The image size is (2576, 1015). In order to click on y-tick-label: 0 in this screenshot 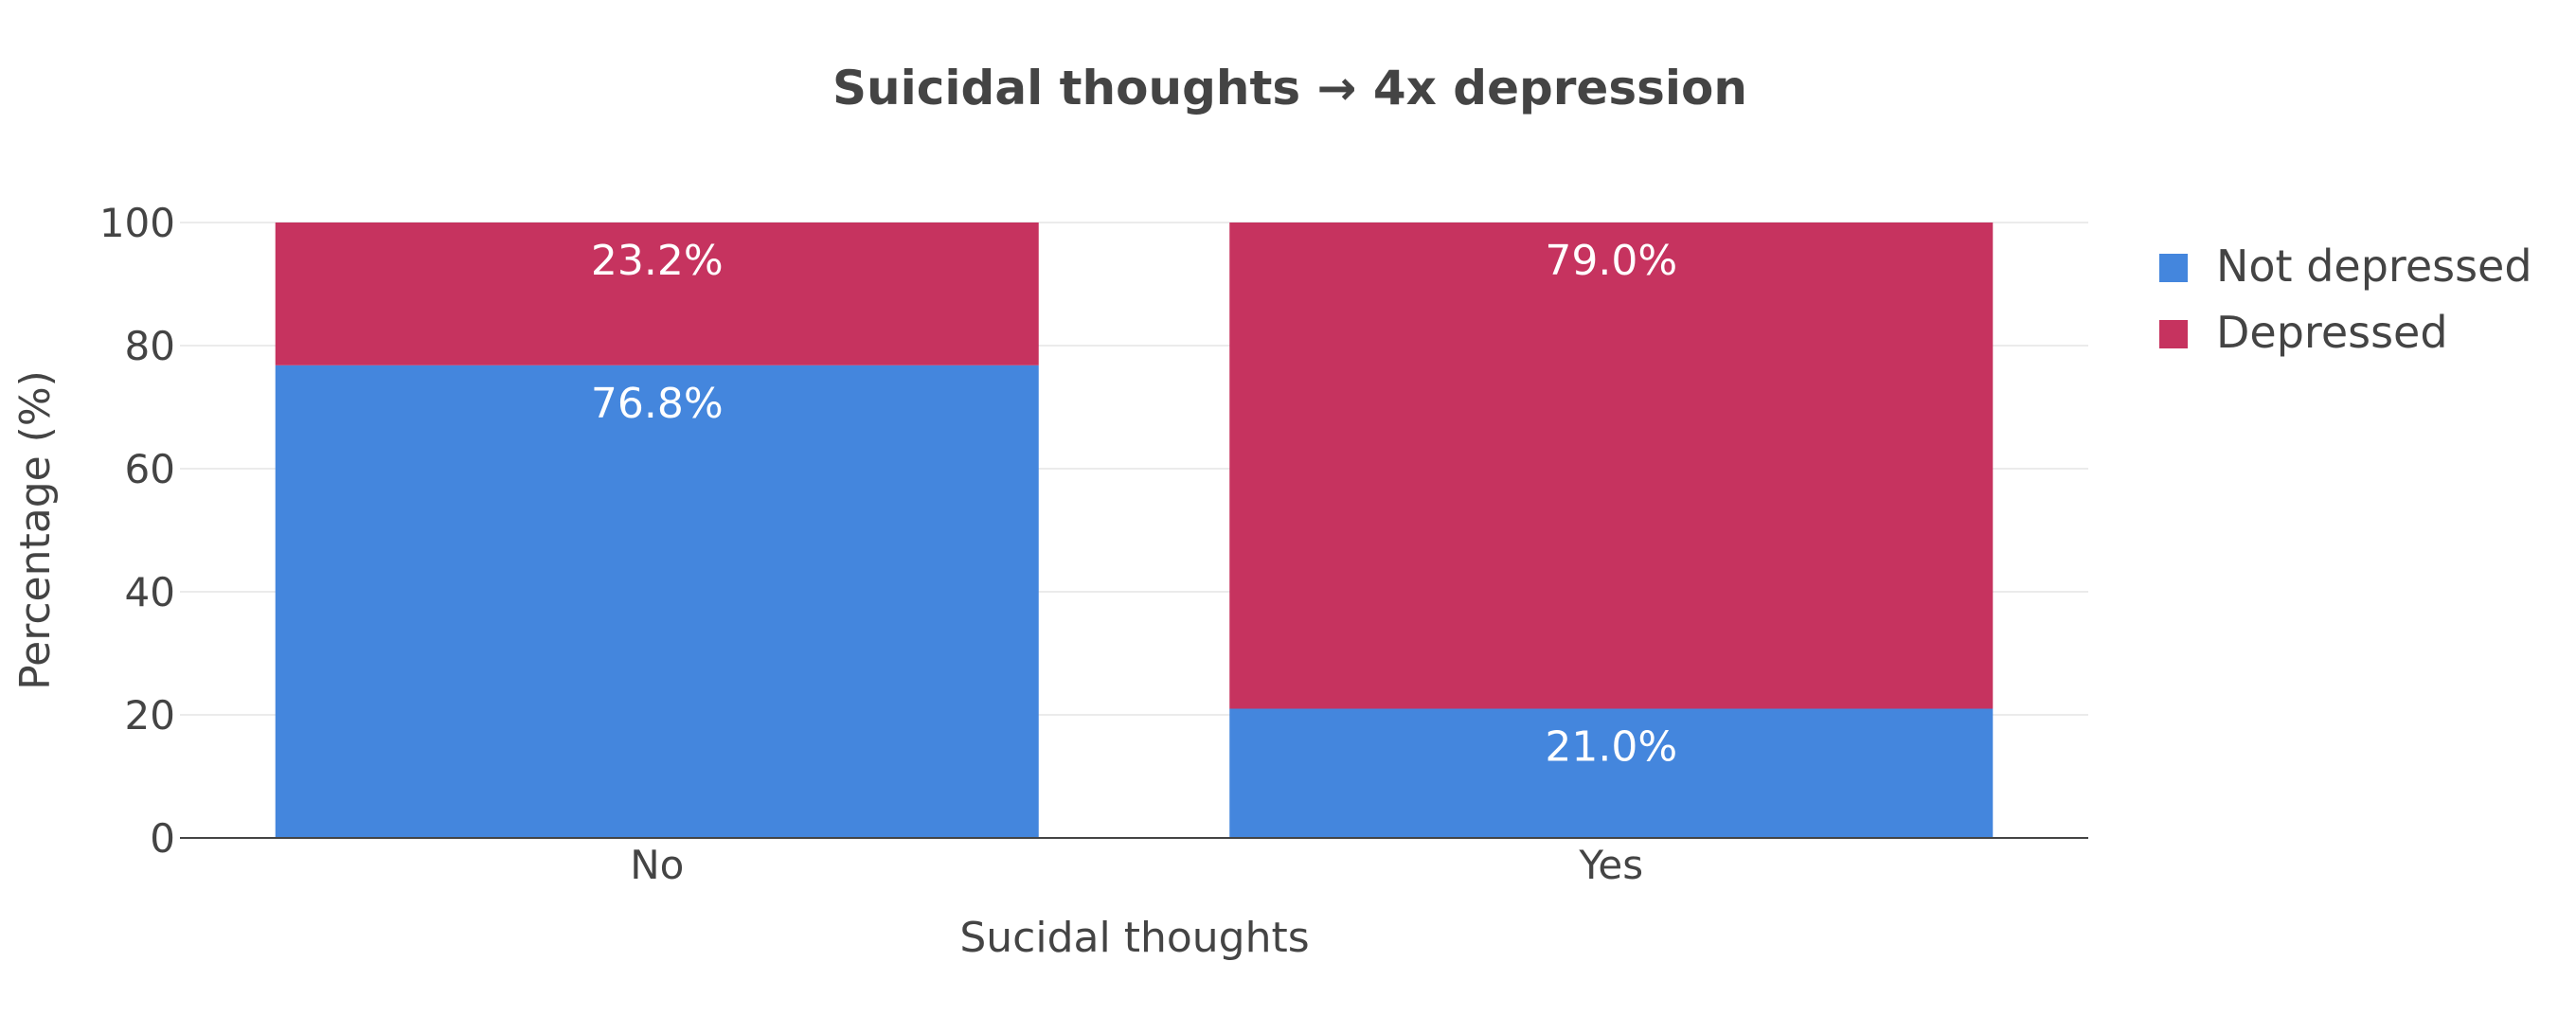, I will do `click(162, 838)`.